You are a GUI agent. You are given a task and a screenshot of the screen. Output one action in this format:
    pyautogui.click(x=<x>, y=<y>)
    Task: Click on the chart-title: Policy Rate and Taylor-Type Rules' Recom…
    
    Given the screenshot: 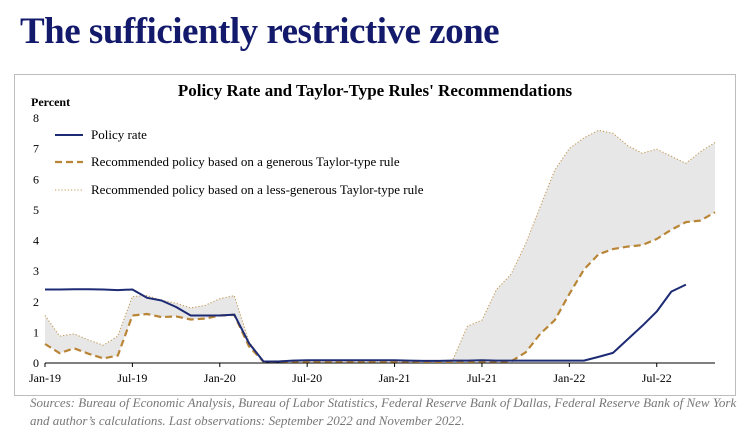 What is the action you would take?
    pyautogui.click(x=375, y=90)
    